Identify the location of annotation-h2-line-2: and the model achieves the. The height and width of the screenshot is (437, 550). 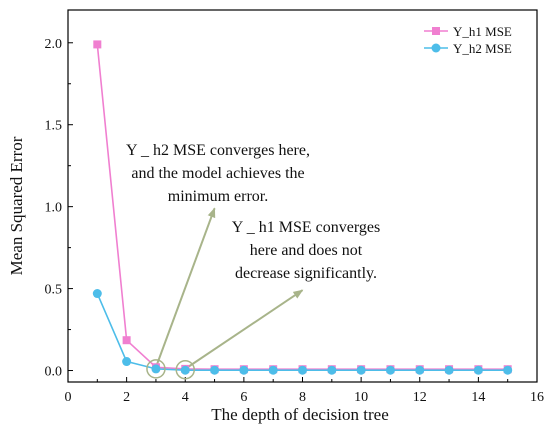
(217, 173).